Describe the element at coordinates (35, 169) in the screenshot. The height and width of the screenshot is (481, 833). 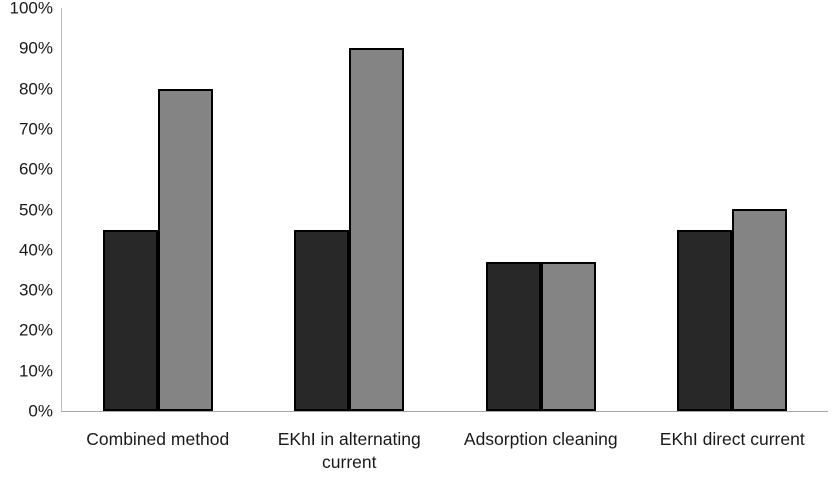
I see `y-axis-tick-label: 60%` at that location.